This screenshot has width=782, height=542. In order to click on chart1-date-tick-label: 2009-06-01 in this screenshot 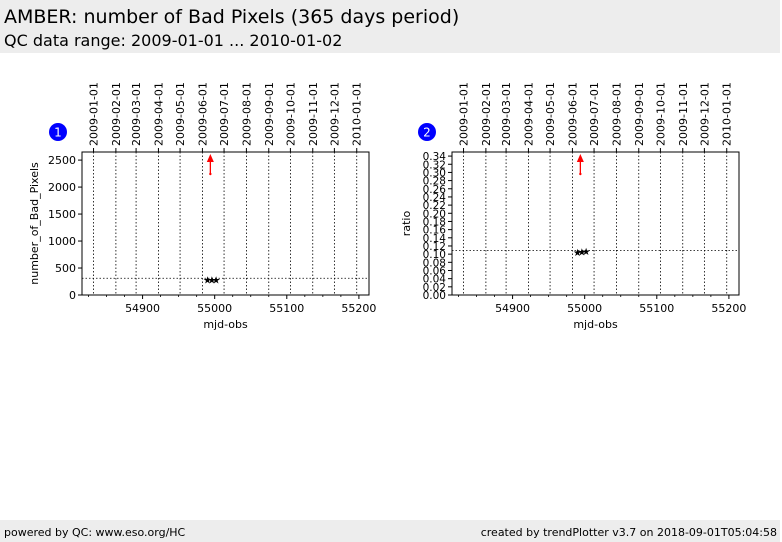, I will do `click(202, 114)`.